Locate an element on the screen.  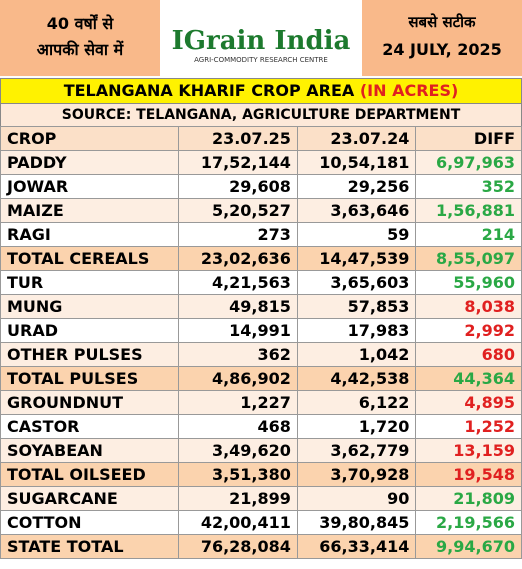
data-row: SUGARCANE 21,899 90 21,809 is located at coordinates (261, 498).